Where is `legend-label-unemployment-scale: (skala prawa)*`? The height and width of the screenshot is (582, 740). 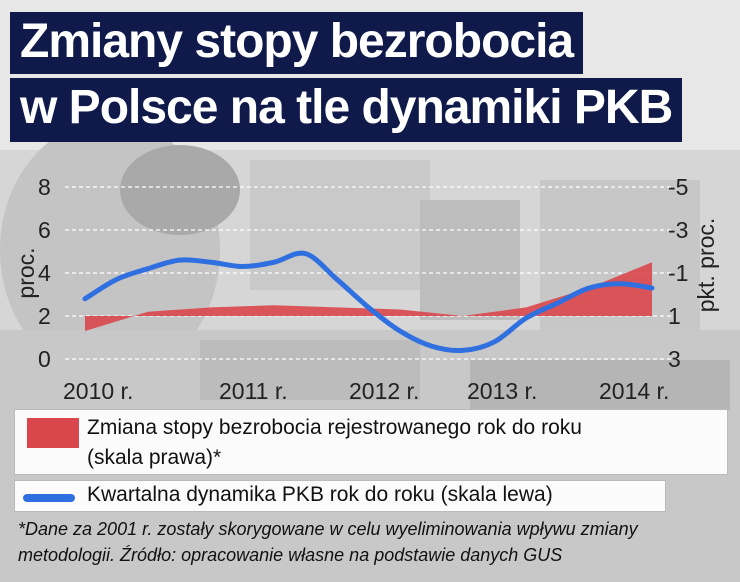
legend-label-unemployment-scale: (skala prawa)* is located at coordinates (154, 457).